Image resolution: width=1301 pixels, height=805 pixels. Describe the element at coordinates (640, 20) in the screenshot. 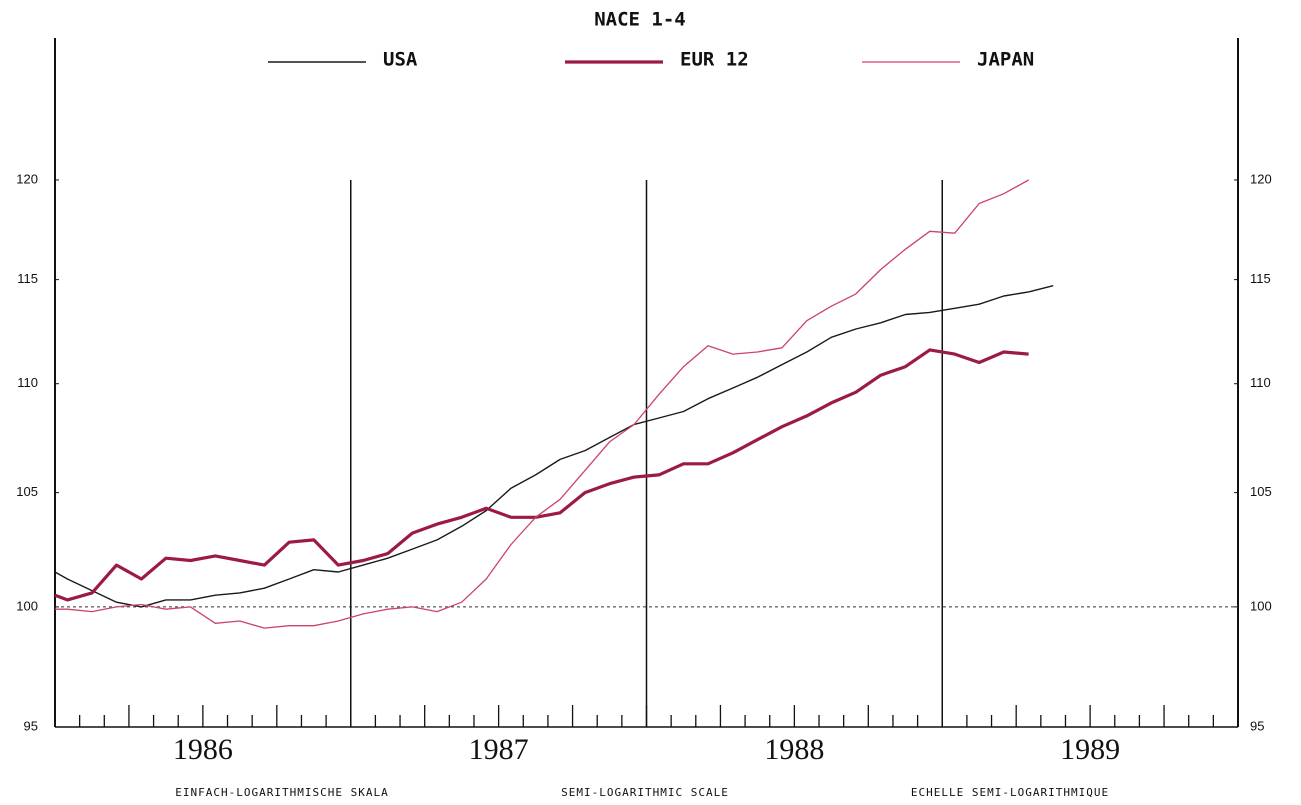

I see `chart-title: NACE 1-4` at that location.